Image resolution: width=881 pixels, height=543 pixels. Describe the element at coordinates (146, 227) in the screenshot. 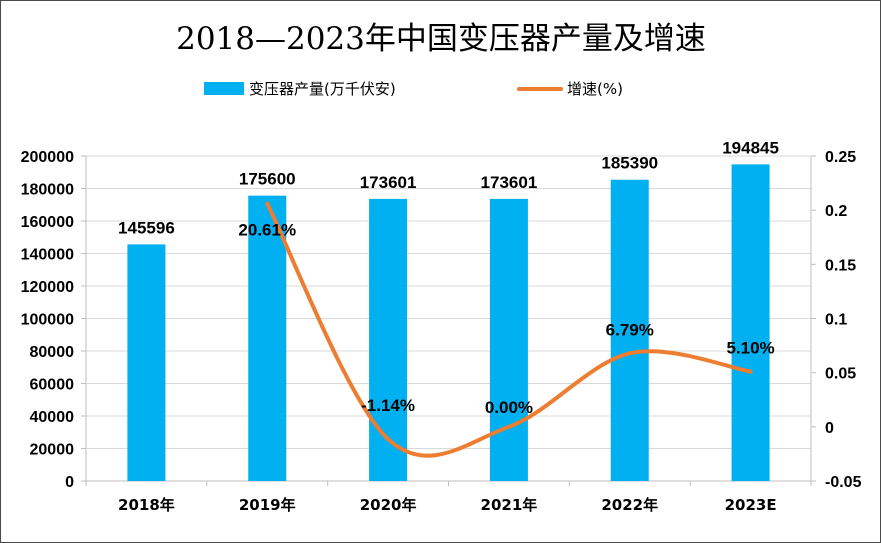

I see `bar-data-label: 145596` at that location.